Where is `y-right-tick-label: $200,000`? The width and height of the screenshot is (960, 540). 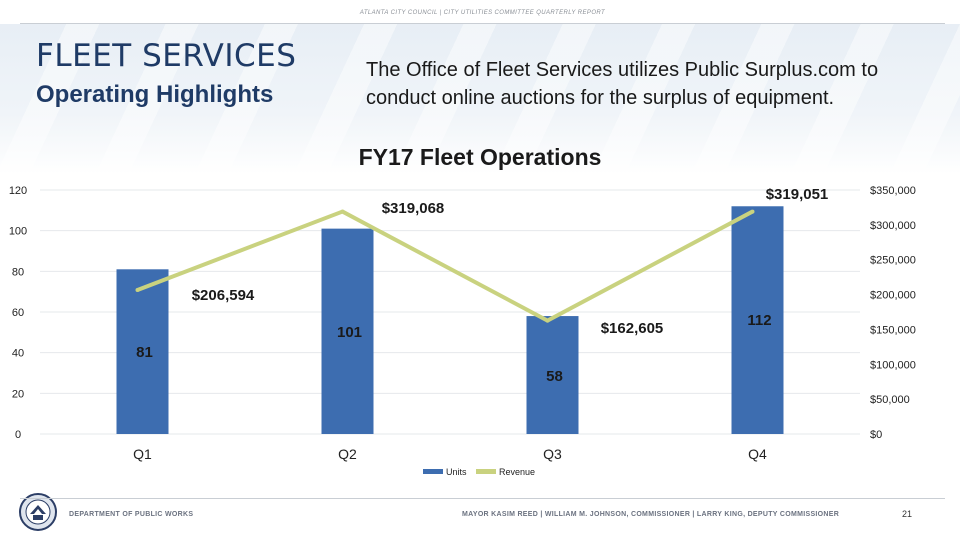
y-right-tick-label: $200,000 is located at coordinates (893, 296).